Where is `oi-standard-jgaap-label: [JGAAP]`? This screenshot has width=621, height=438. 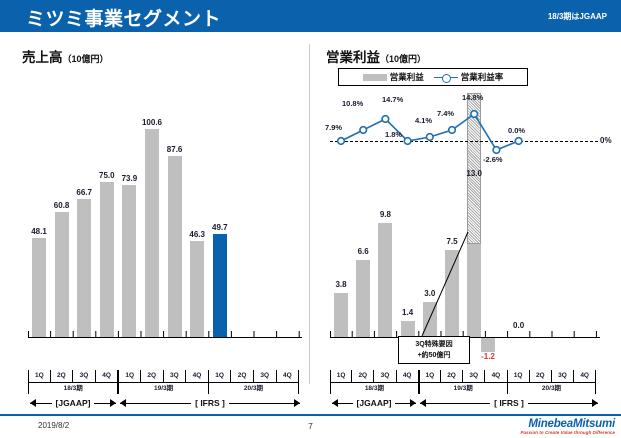
oi-standard-jgaap-label: [JGAAP] is located at coordinates (374, 403).